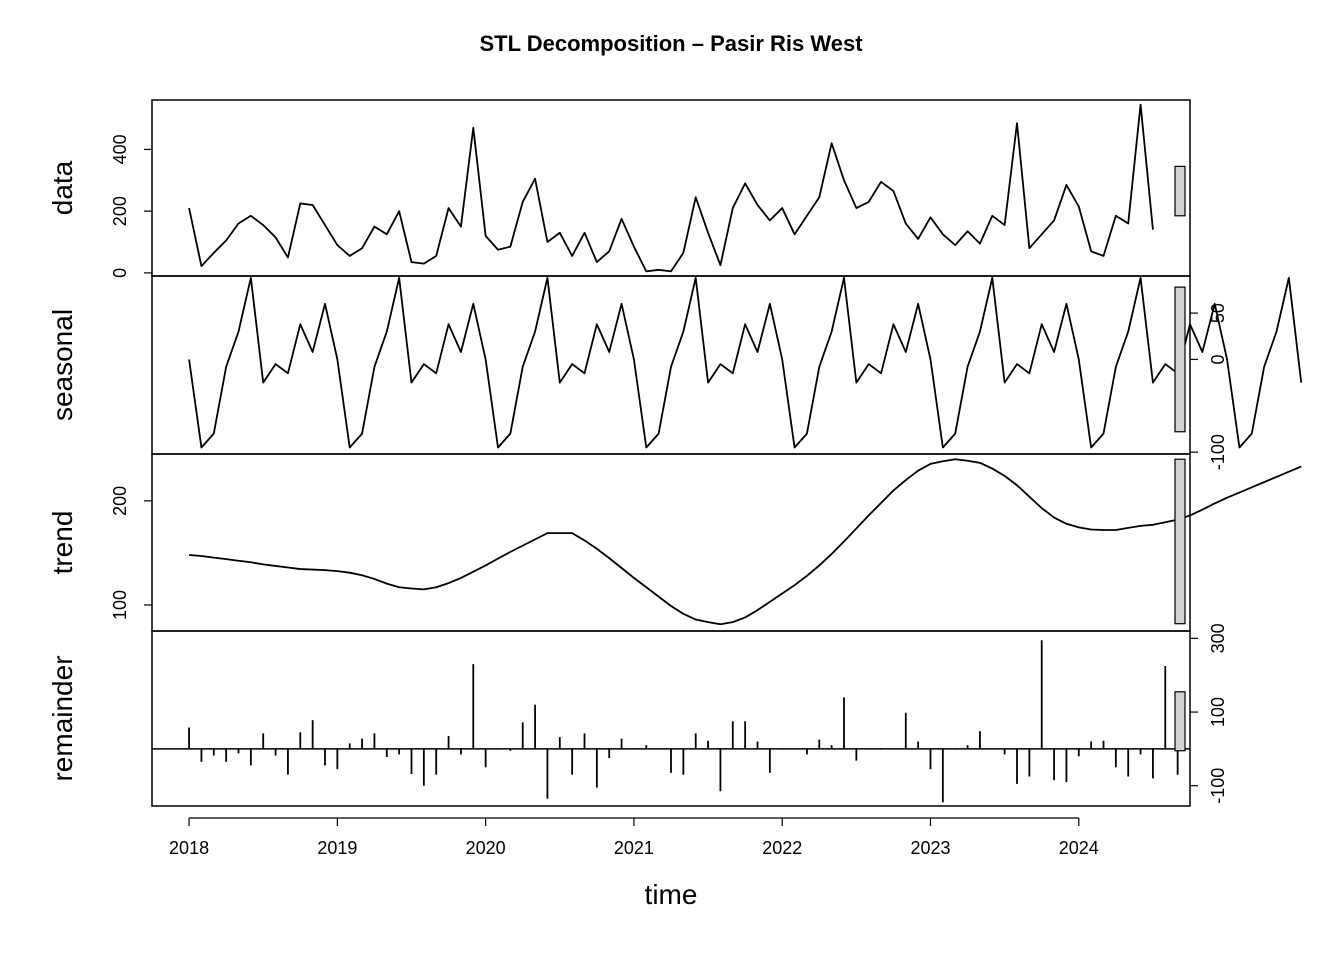 Image resolution: width=1344 pixels, height=960 pixels. I want to click on x-tick-label: 2020, so click(486, 848).